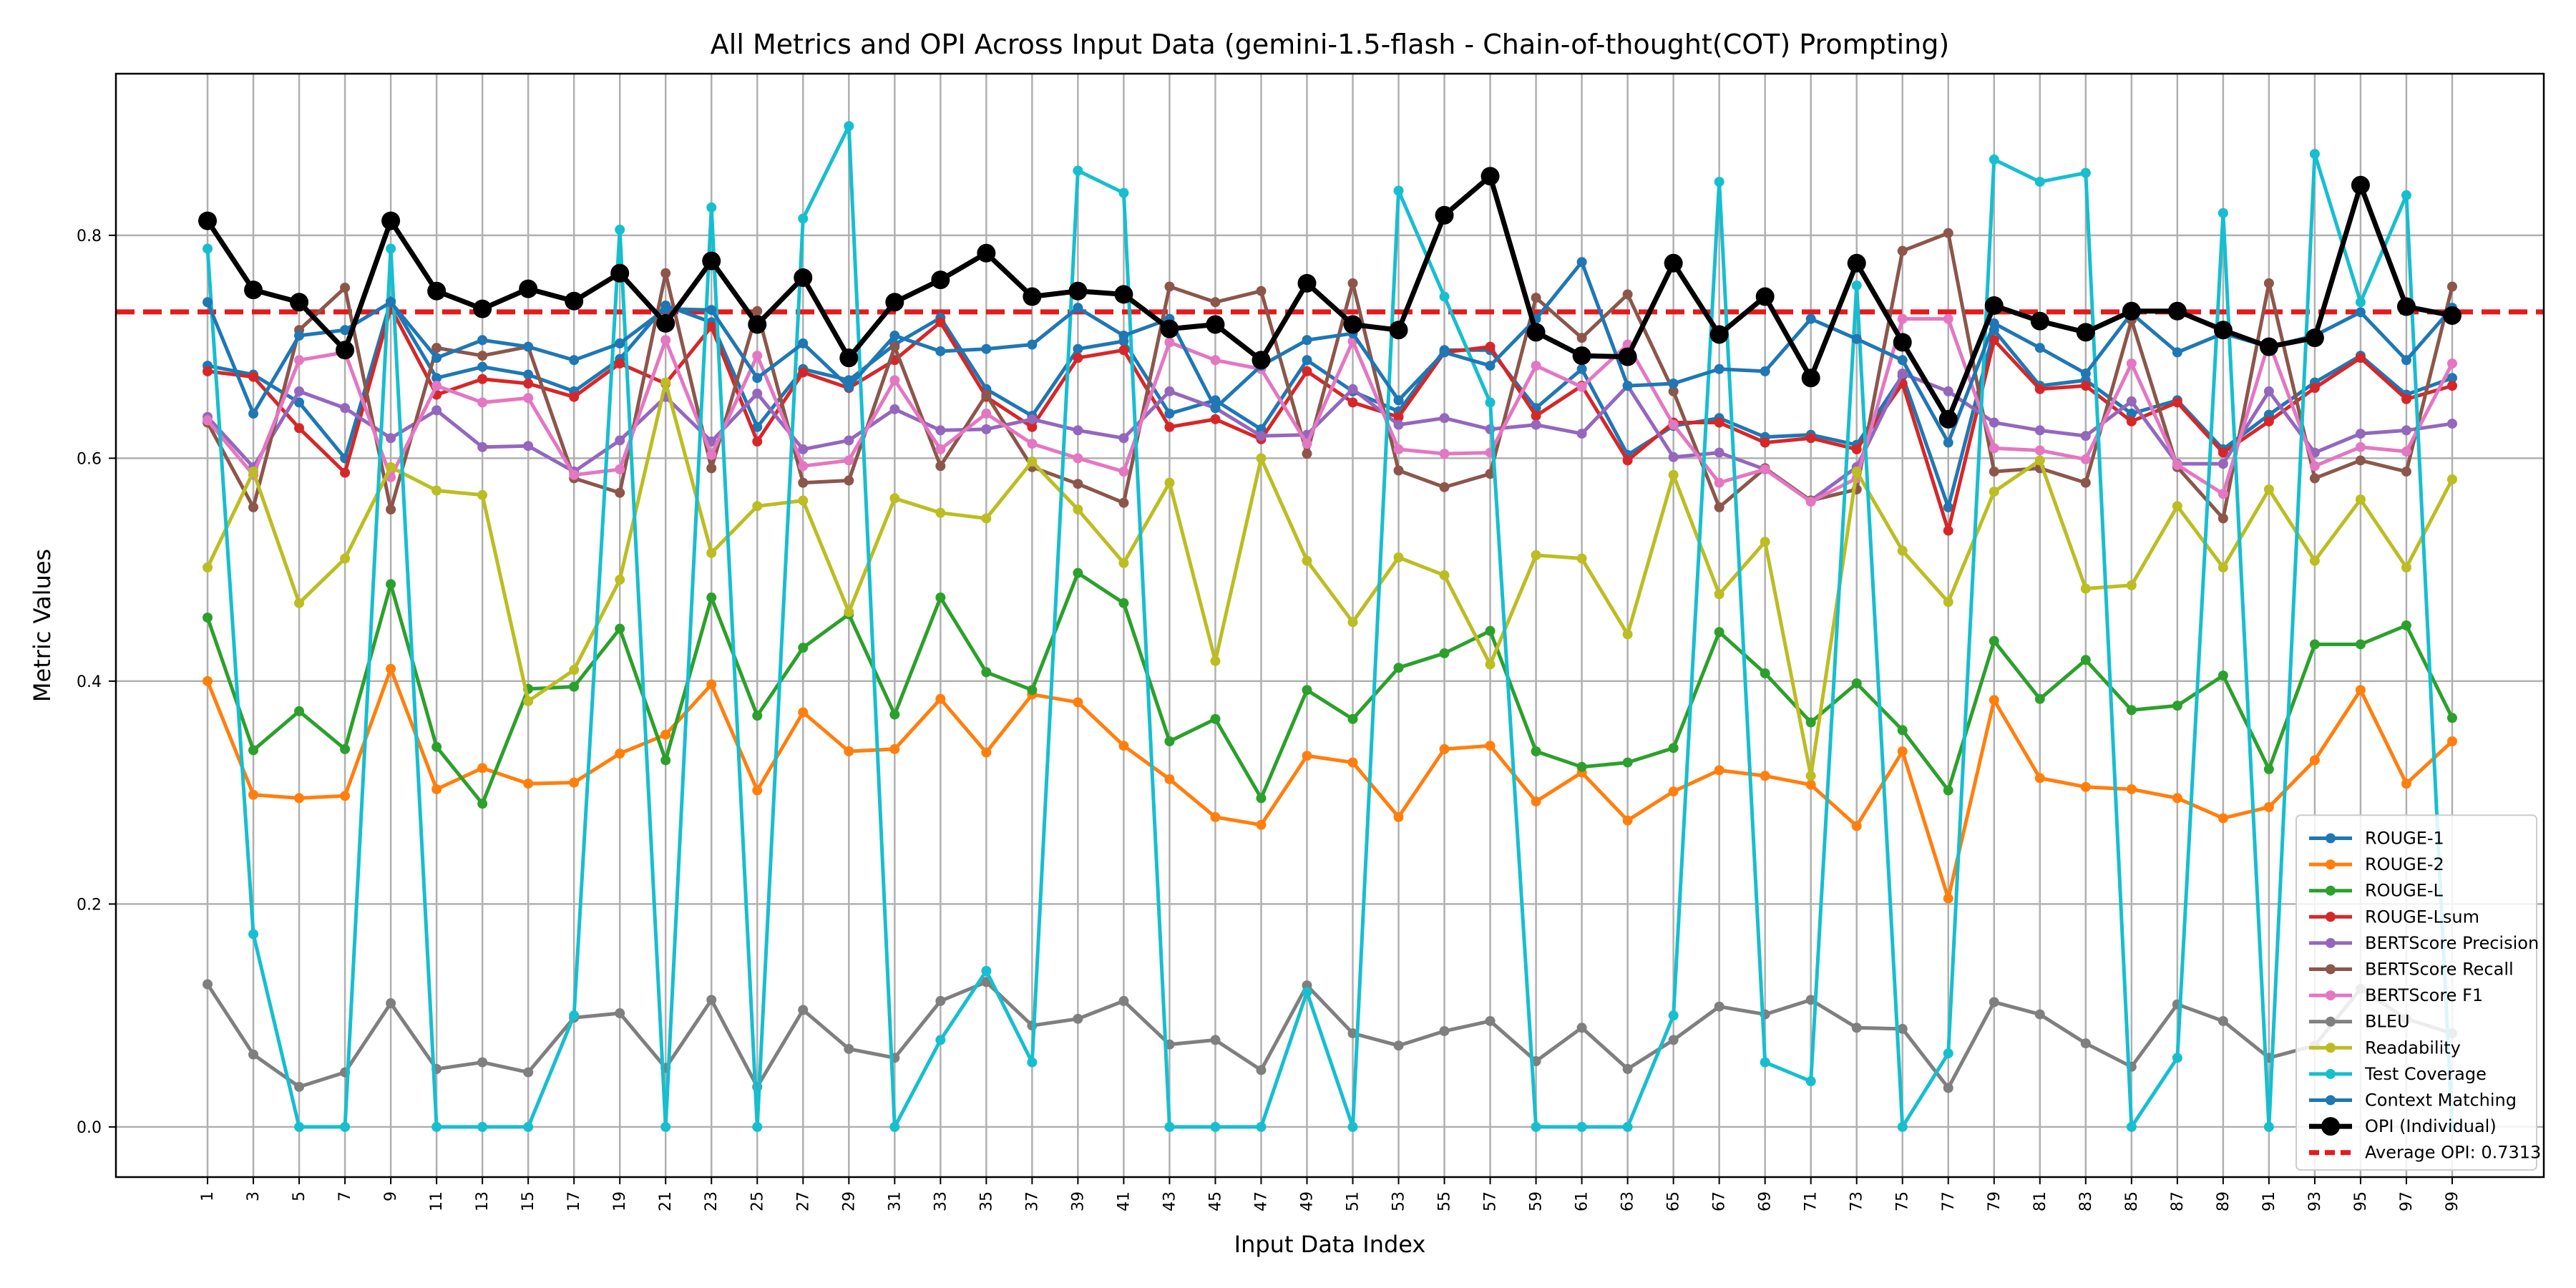 The height and width of the screenshot is (1288, 2576). What do you see at coordinates (1582, 1201) in the screenshot?
I see `x-tick-label: 61` at bounding box center [1582, 1201].